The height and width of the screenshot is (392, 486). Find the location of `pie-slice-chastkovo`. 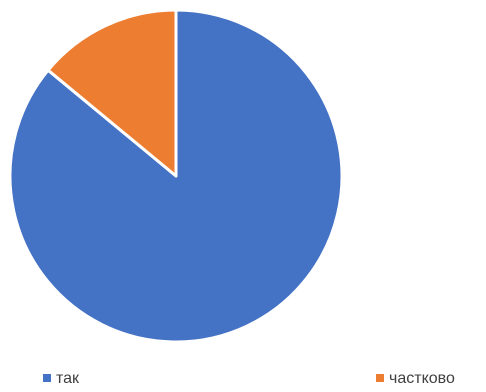

pie-slice-chastkovo is located at coordinates (112, 93).